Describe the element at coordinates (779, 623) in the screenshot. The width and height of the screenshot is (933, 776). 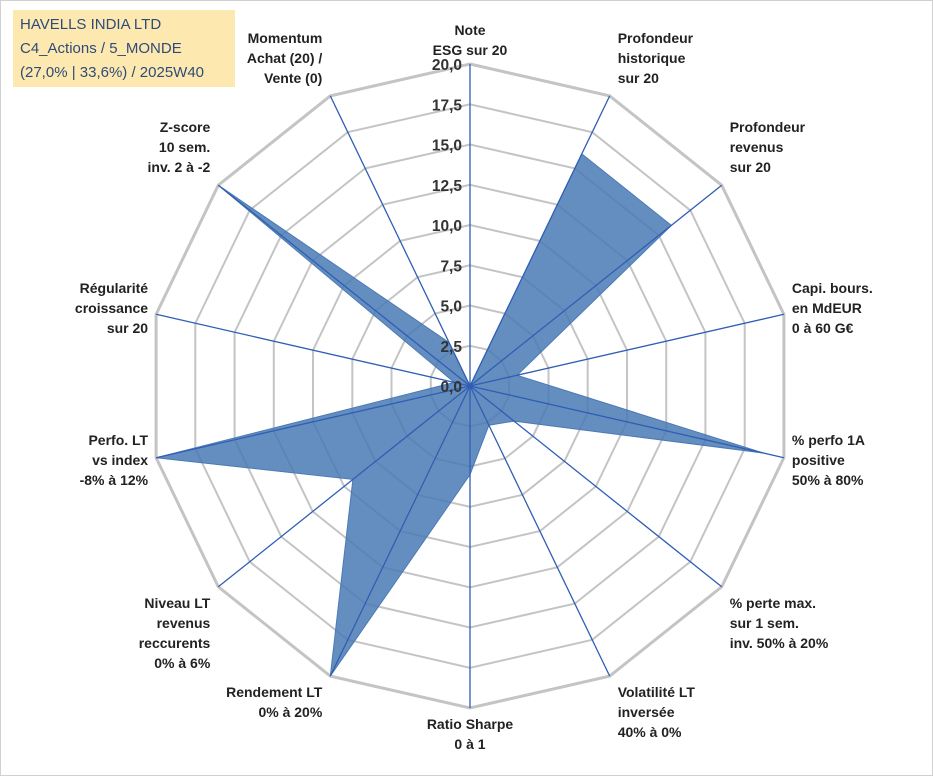
I see `axis-label-5: % perte max. sur 1 sem. inv. 50% à 20%` at that location.